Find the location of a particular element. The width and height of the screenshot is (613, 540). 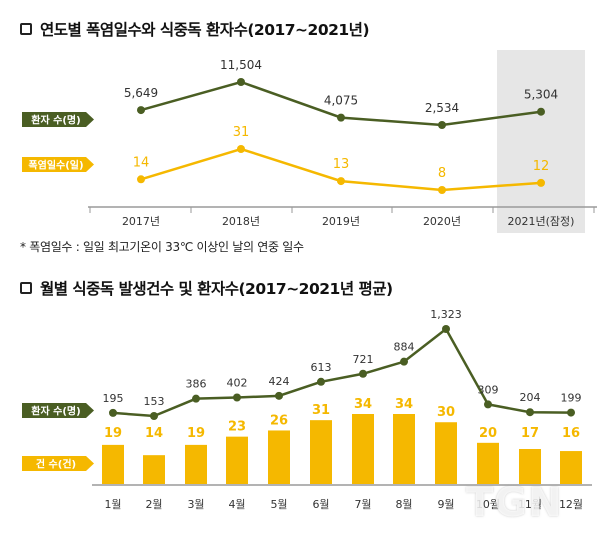

monthly-patient-data-label: 153 is located at coordinates (154, 401).